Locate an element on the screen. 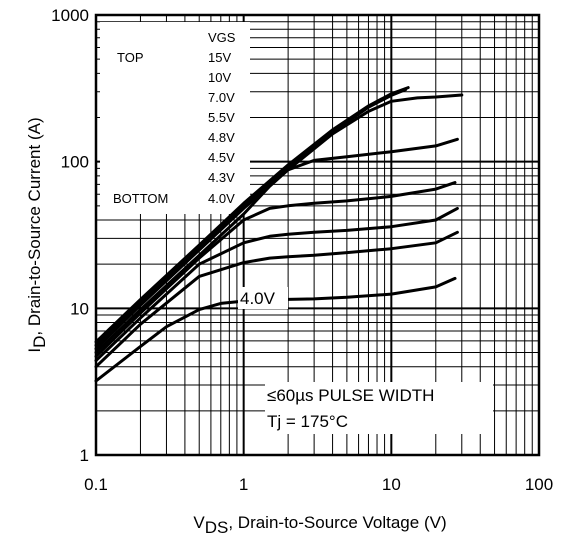 Image resolution: width=567 pixels, height=541 pixels. y-tick-label: 10 is located at coordinates (79, 308).